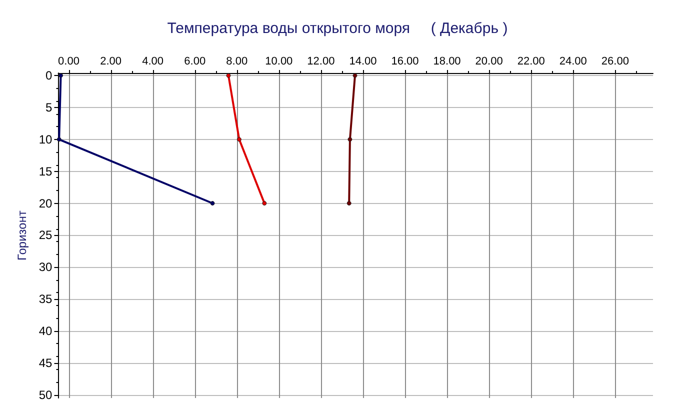 Image resolution: width=675 pixels, height=419 pixels. I want to click on x-tick-label: 12.00, so click(321, 62).